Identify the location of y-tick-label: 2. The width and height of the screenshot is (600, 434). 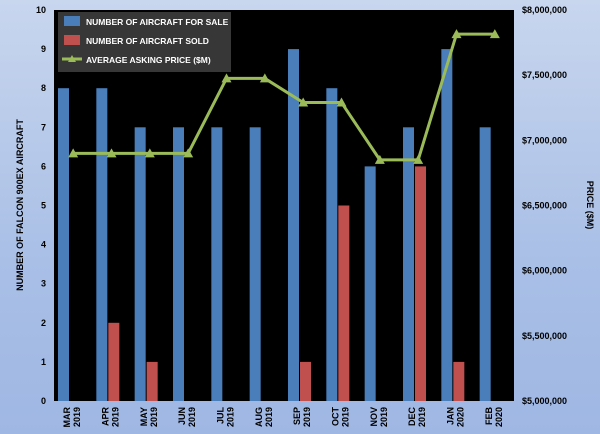
(43, 323).